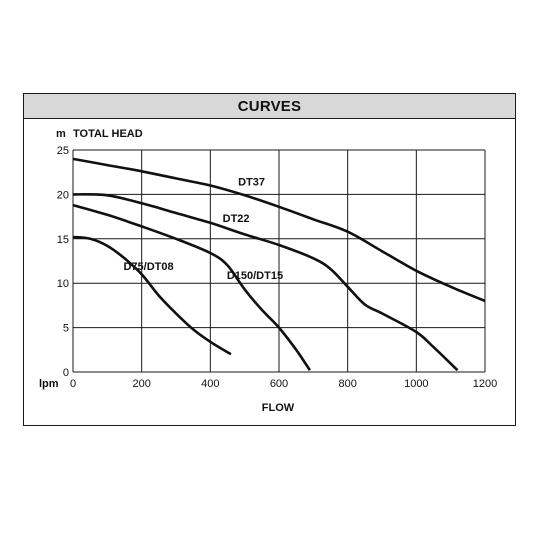 This screenshot has height=540, width=540. What do you see at coordinates (63, 151) in the screenshot?
I see `y-tick-label: 25` at bounding box center [63, 151].